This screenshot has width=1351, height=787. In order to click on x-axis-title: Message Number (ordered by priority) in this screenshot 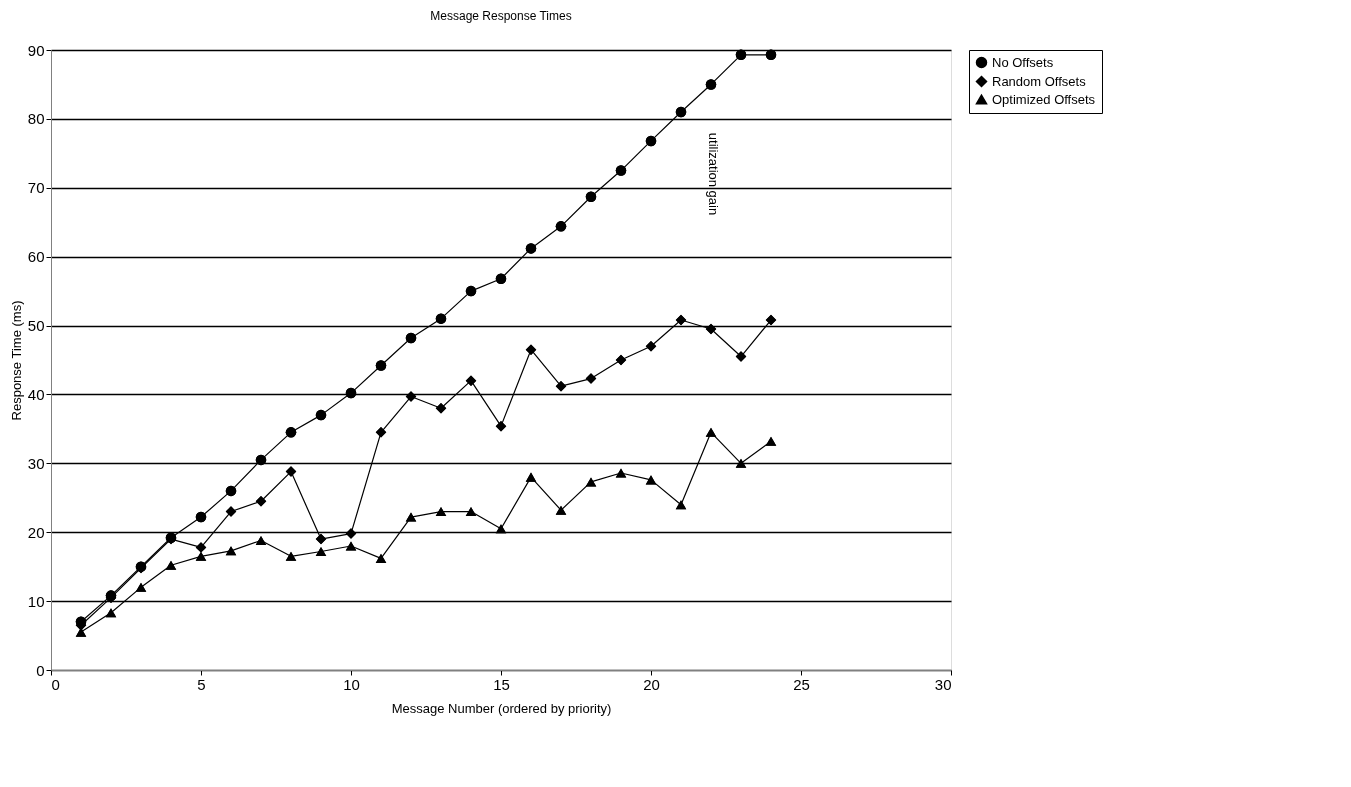, I will do `click(501, 708)`.